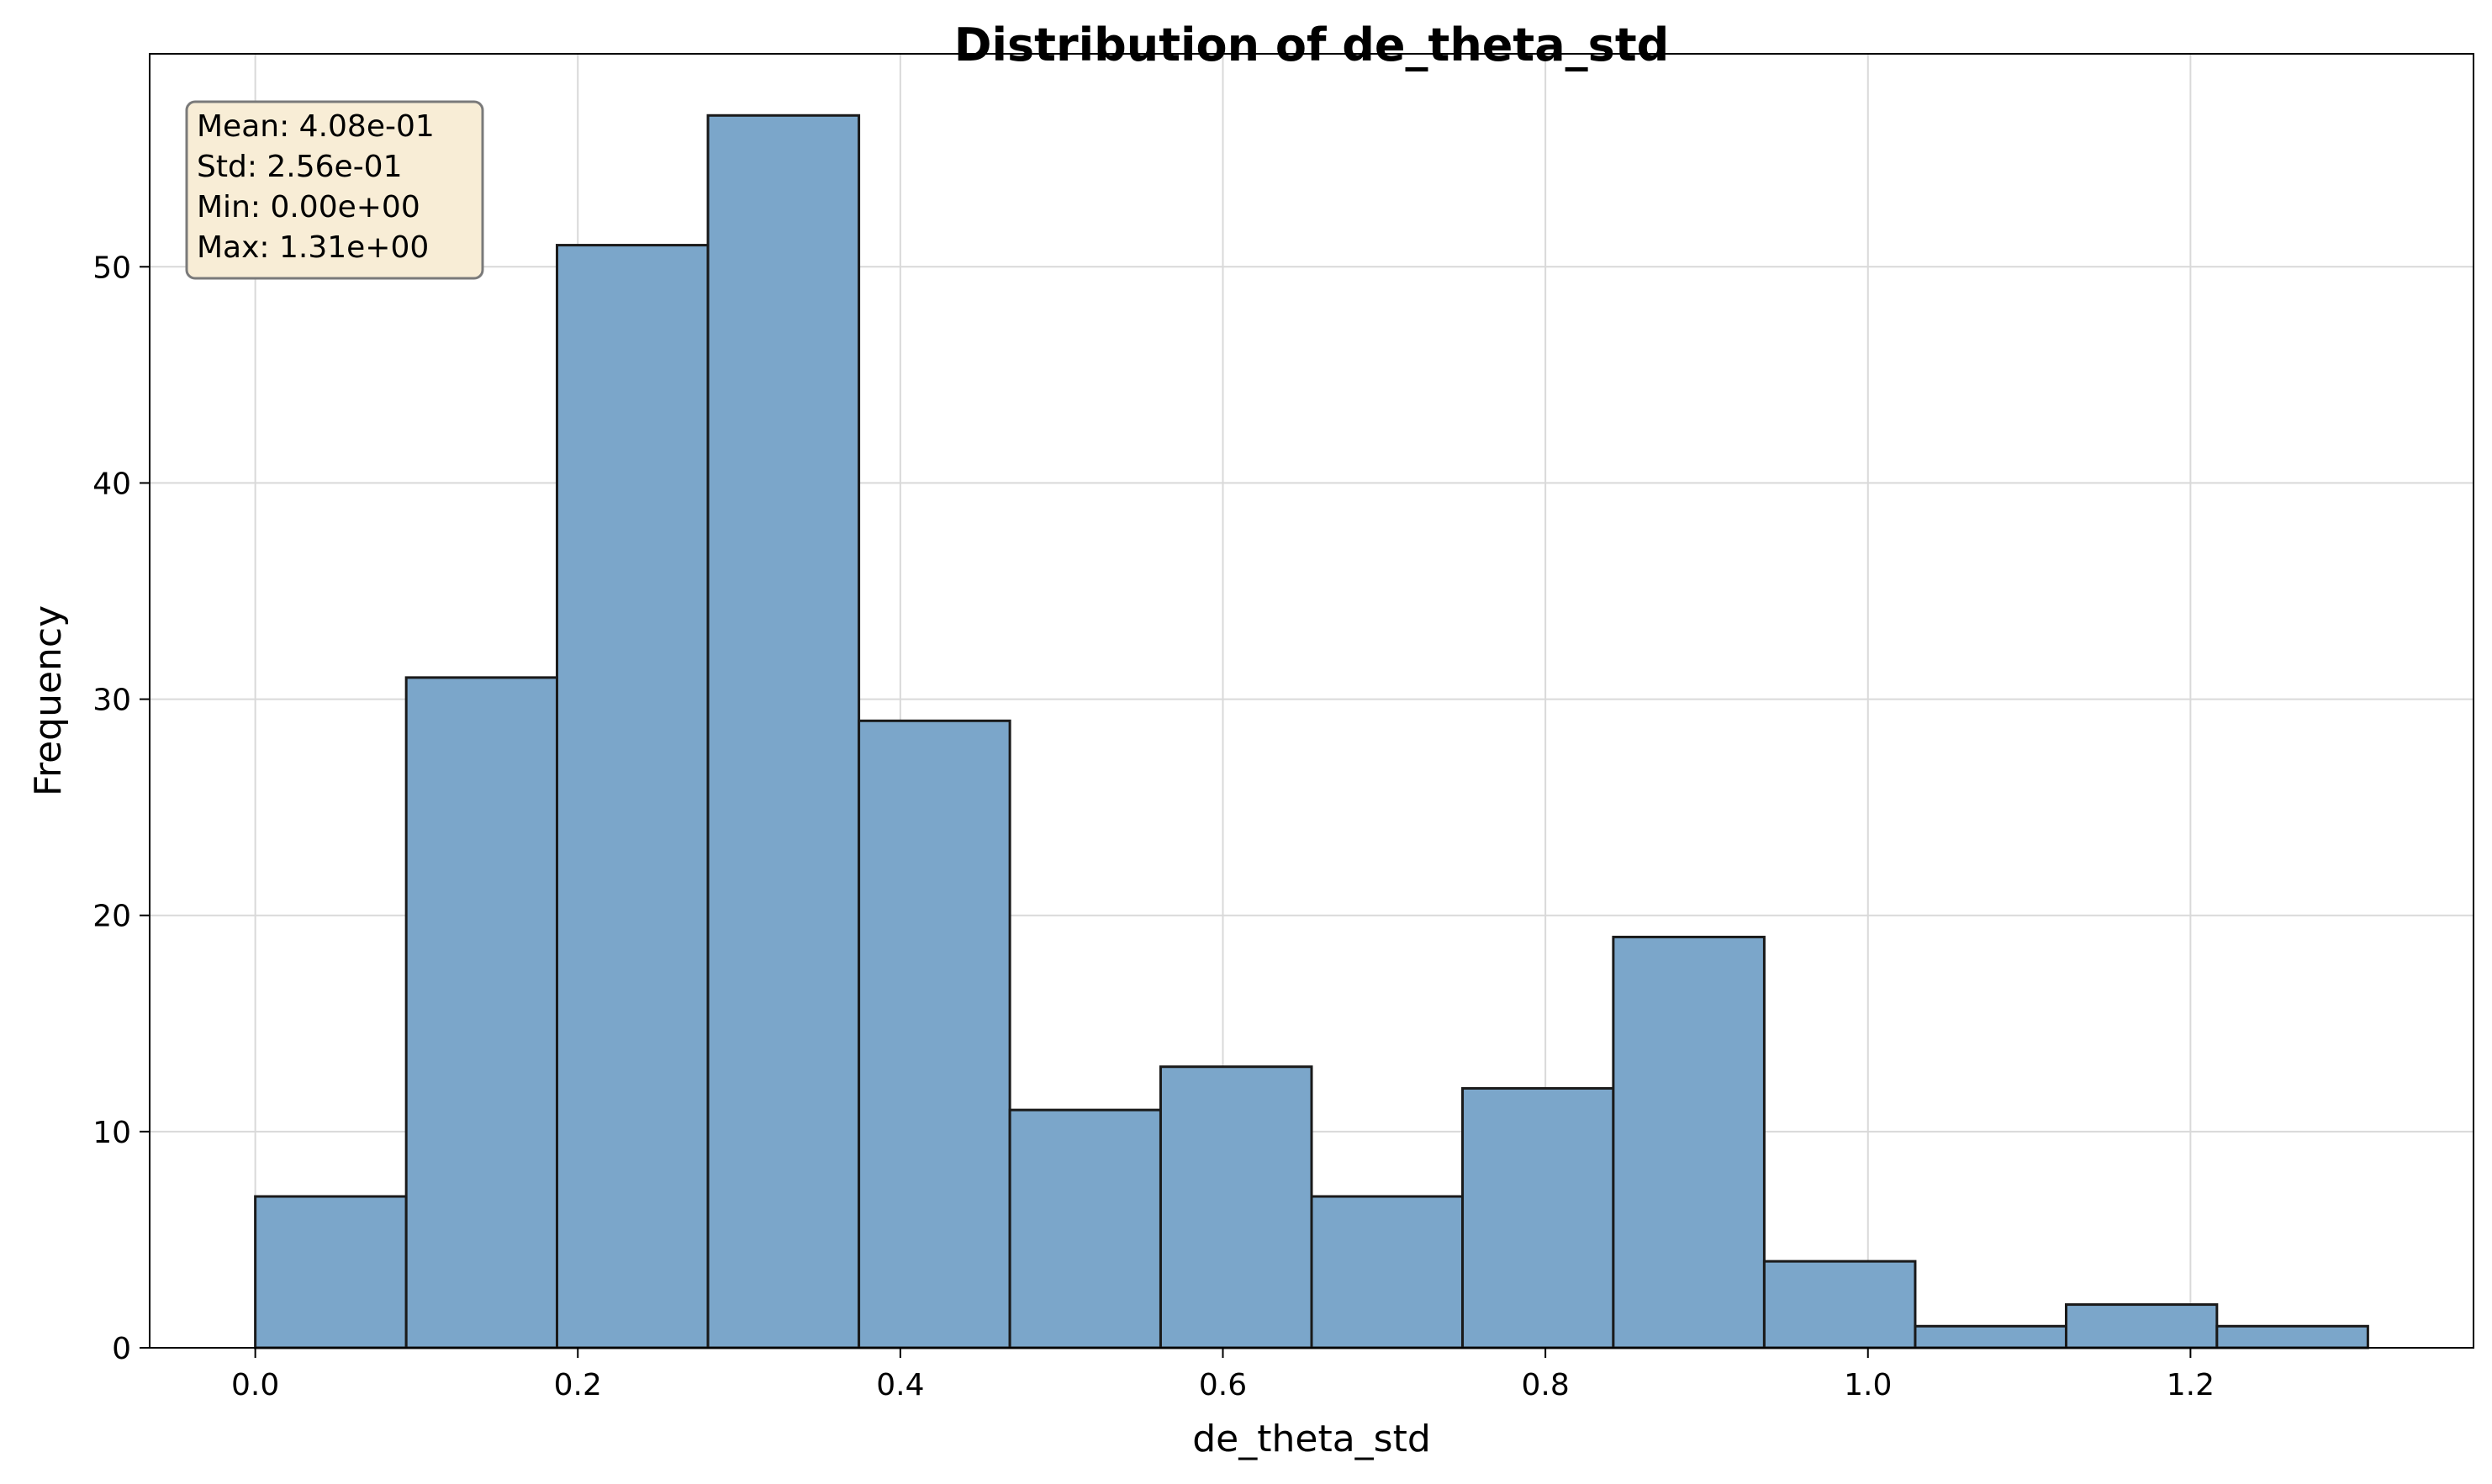 This screenshot has height=1484, width=2492. Describe the element at coordinates (111, 917) in the screenshot. I see `y-tick-label: 20` at that location.